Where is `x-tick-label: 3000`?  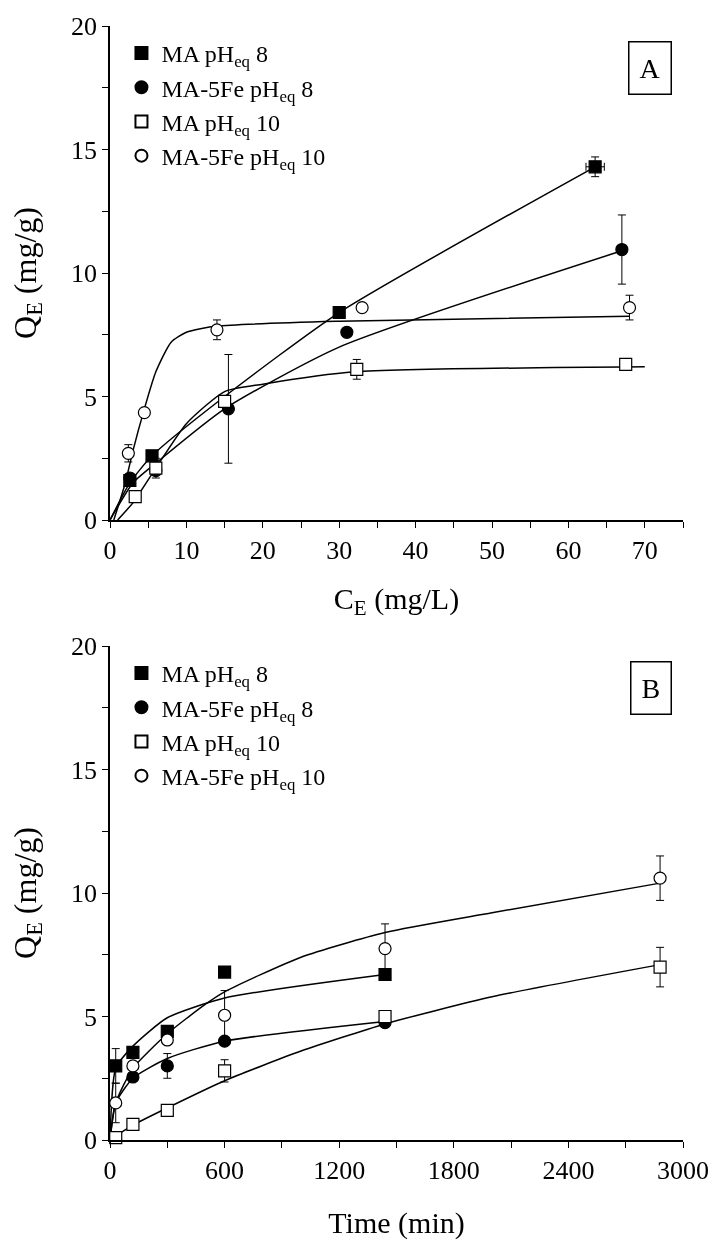 x-tick-label: 3000 is located at coordinates (683, 1170).